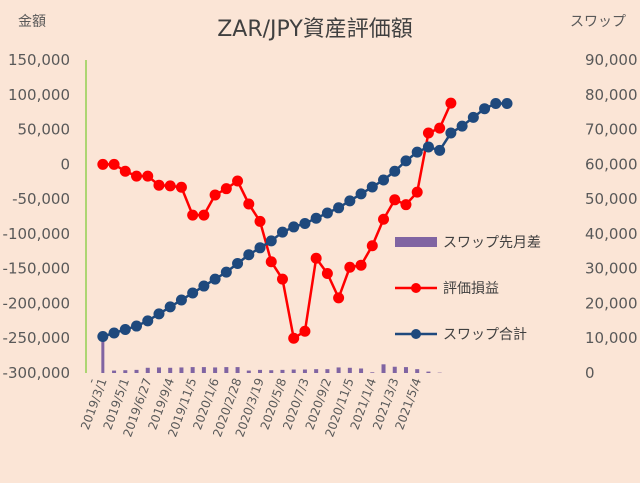 Image resolution: width=640 pixels, height=483 pixels. I want to click on y-left-tick-label: -300,000, so click(36, 373).